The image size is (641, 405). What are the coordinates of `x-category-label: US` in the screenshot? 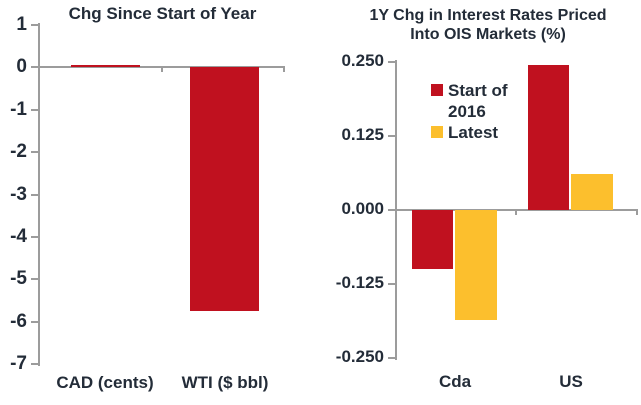 It's located at (571, 381).